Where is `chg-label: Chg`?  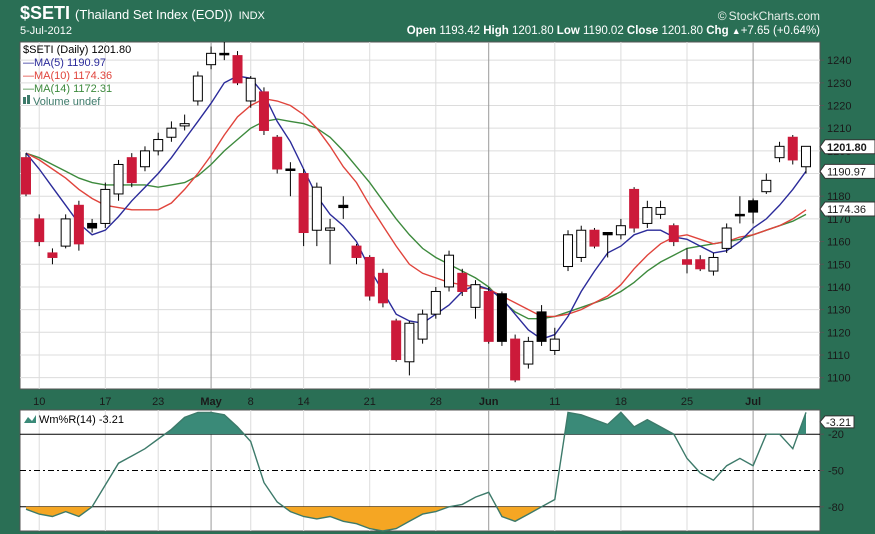
chg-label: Chg is located at coordinates (717, 31).